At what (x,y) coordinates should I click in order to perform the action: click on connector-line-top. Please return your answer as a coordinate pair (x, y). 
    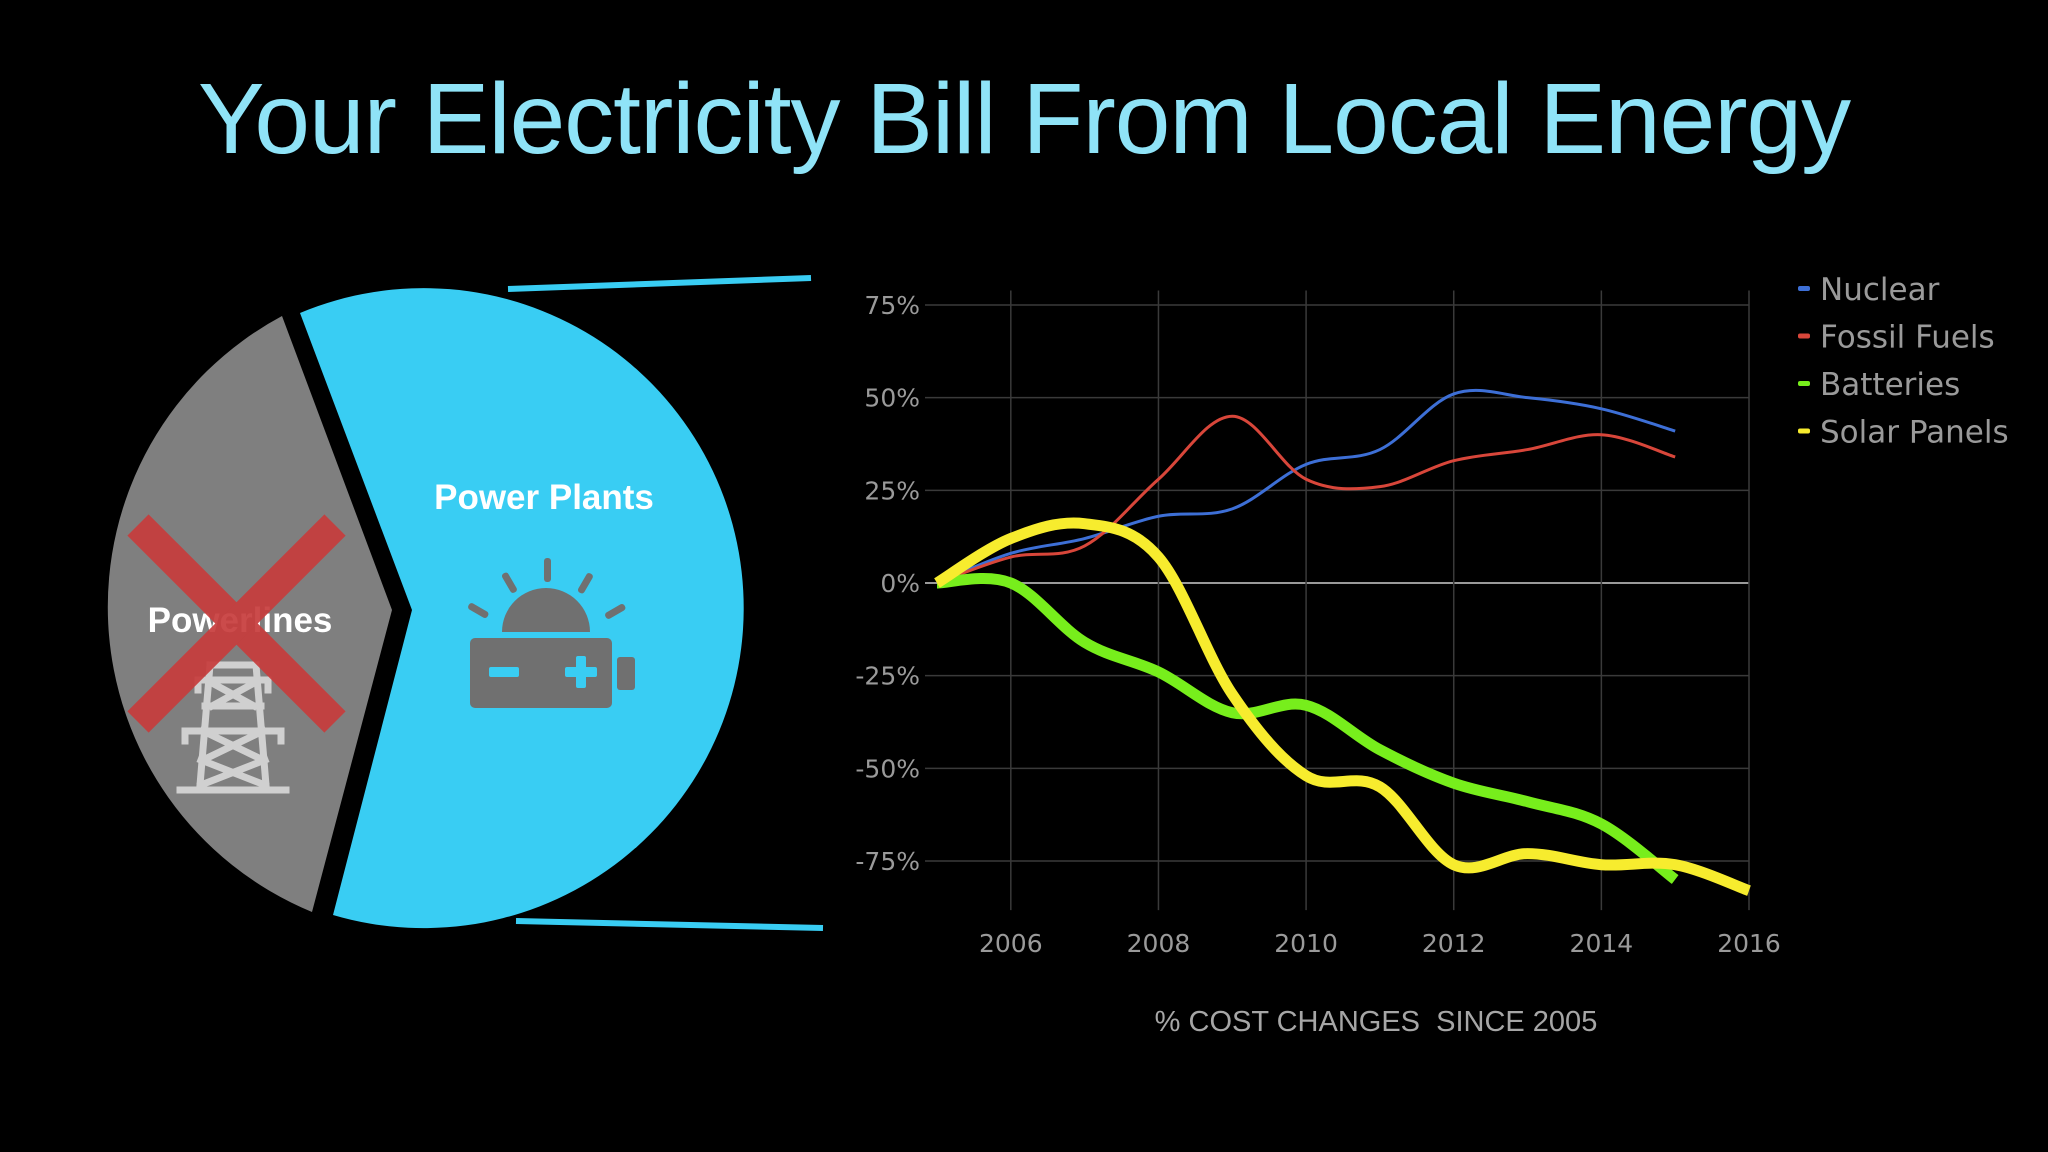
    Looking at the image, I should click on (659, 283).